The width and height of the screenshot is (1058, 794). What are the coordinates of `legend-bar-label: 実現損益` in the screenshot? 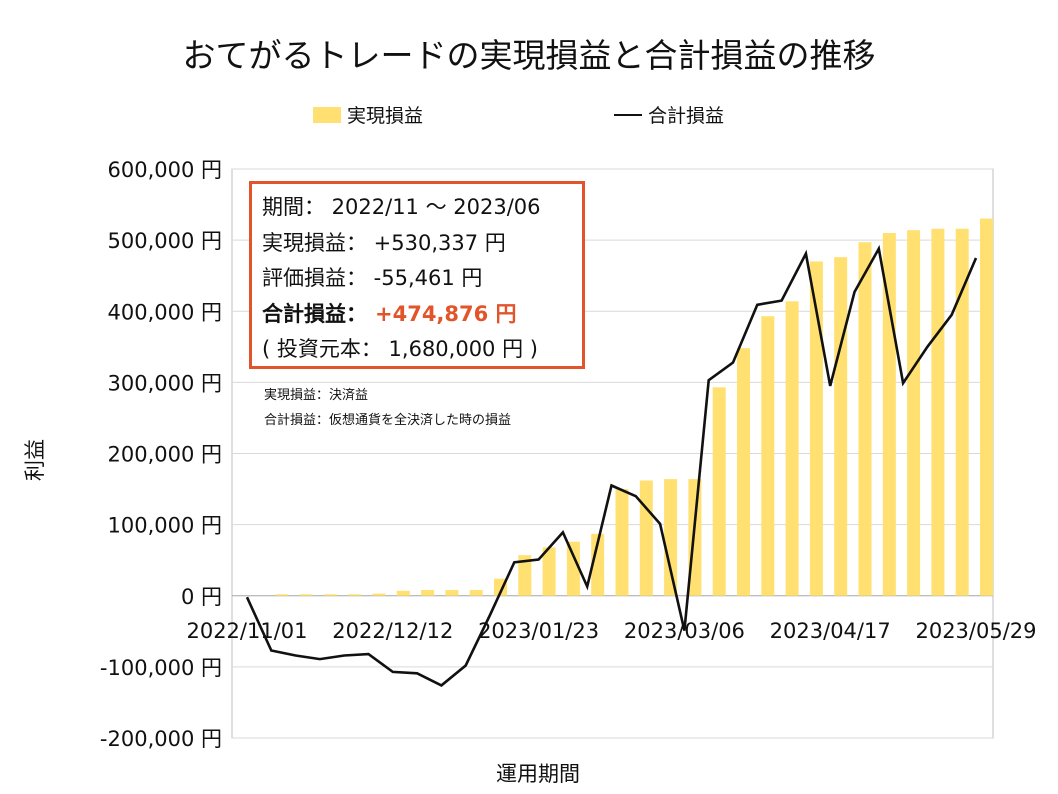 It's located at (385, 116).